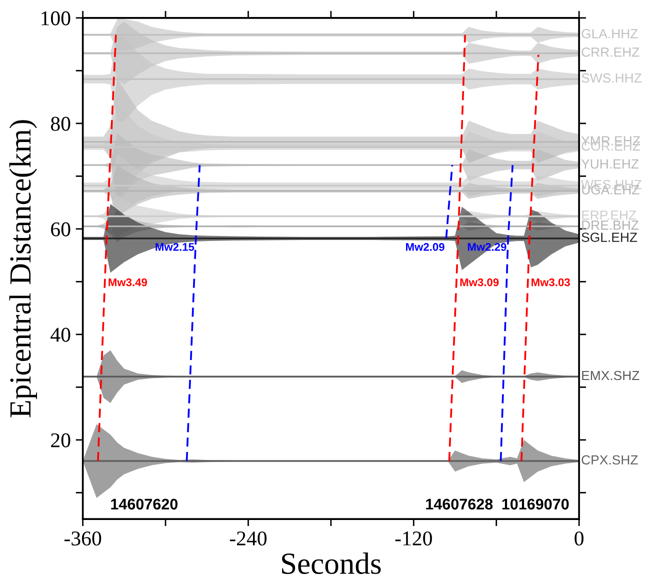 The image size is (647, 578). What do you see at coordinates (610, 460) in the screenshot?
I see `series-label: CPX.SHZ` at bounding box center [610, 460].